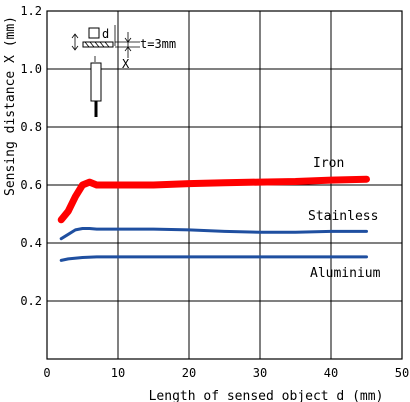  I want to click on y-tick-label: 1.0, so click(31, 69).